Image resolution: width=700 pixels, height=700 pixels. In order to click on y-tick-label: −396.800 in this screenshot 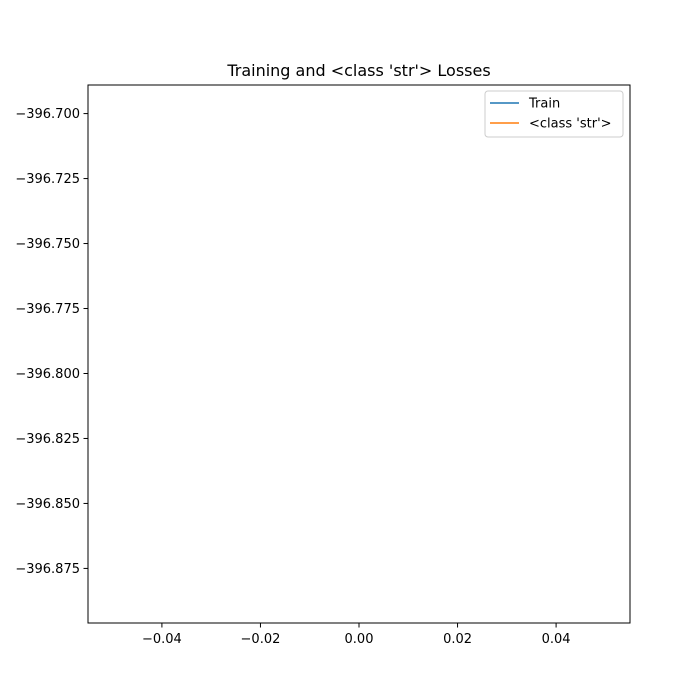, I will do `click(47, 374)`.